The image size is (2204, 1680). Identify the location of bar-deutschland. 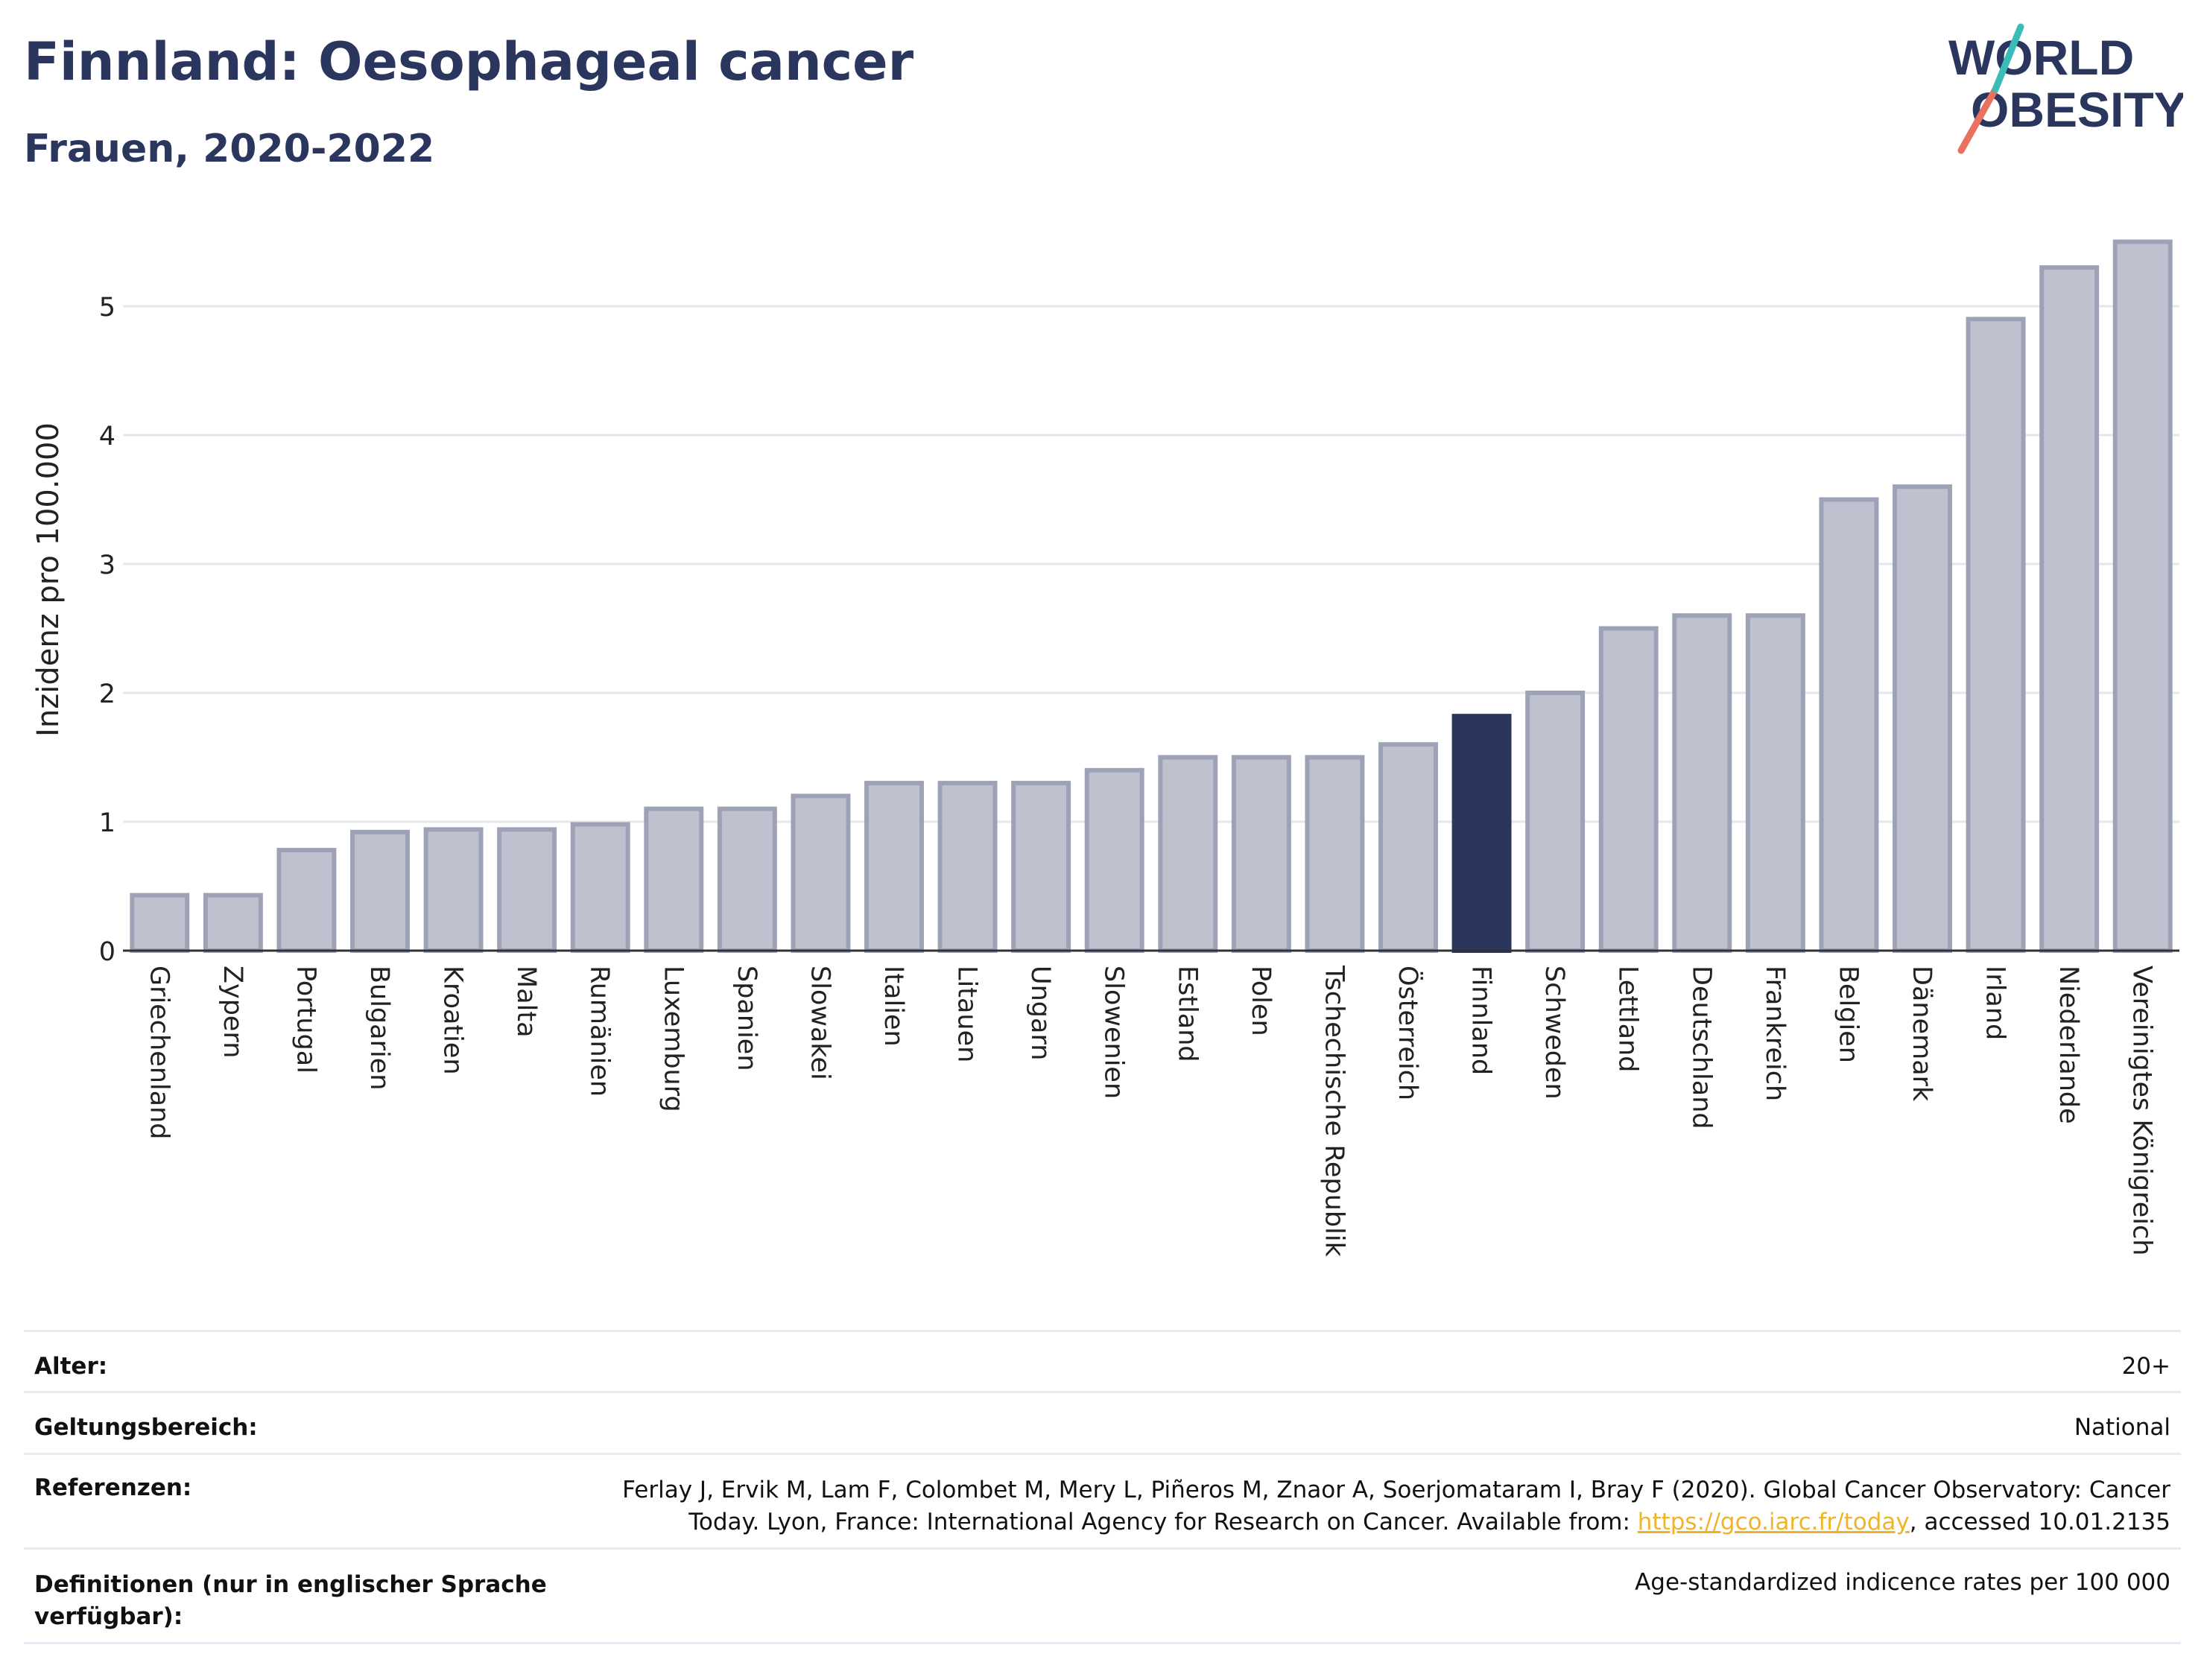
(1702, 783).